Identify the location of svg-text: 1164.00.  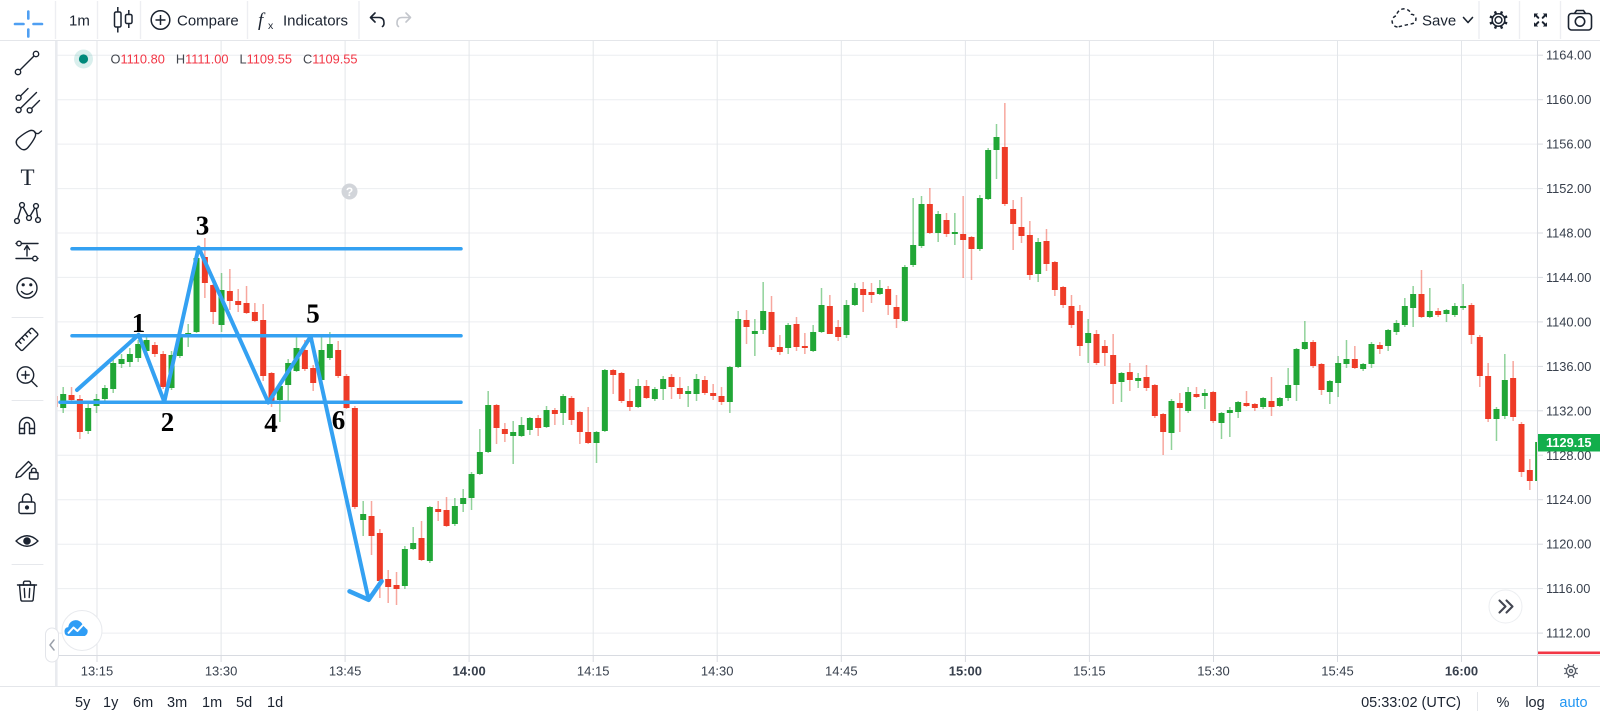
(1568, 55).